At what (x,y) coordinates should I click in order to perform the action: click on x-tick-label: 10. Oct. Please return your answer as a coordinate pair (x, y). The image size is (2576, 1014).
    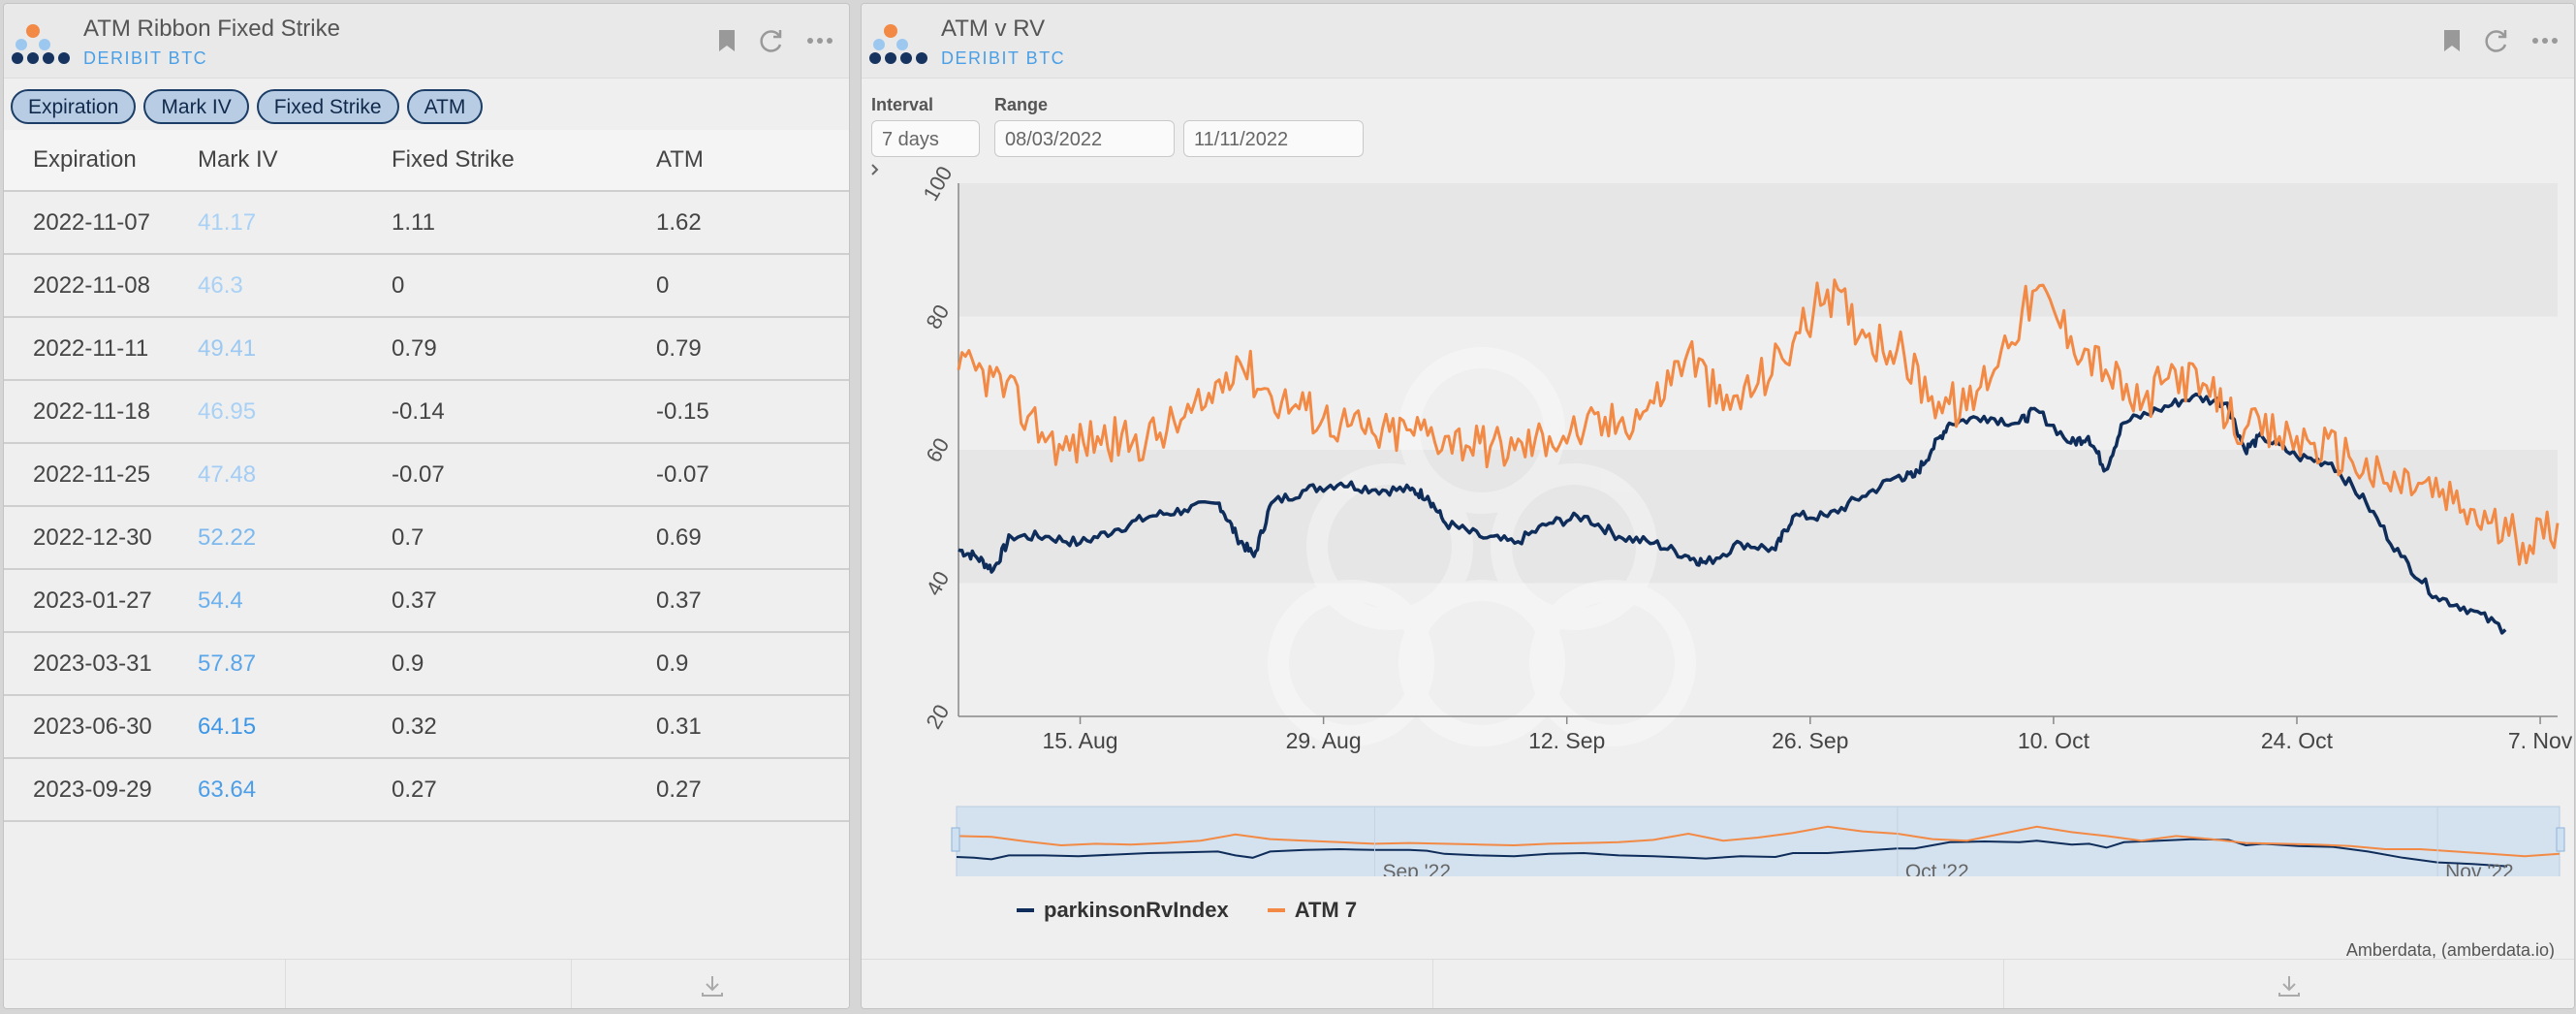
    Looking at the image, I should click on (2054, 740).